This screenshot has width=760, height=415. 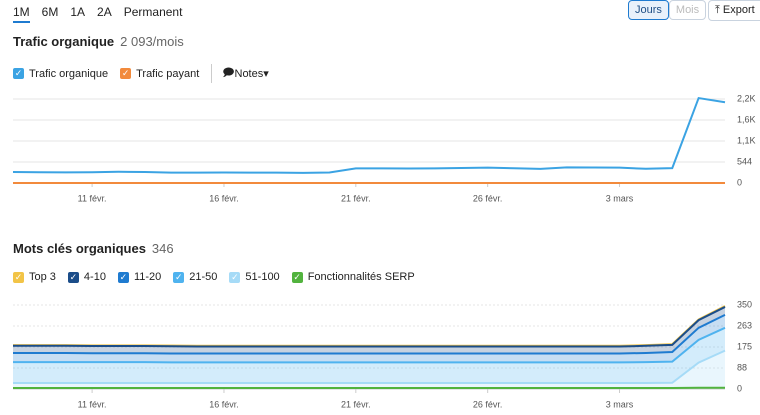 What do you see at coordinates (94, 277) in the screenshot?
I see `legend-label: 4-10` at bounding box center [94, 277].